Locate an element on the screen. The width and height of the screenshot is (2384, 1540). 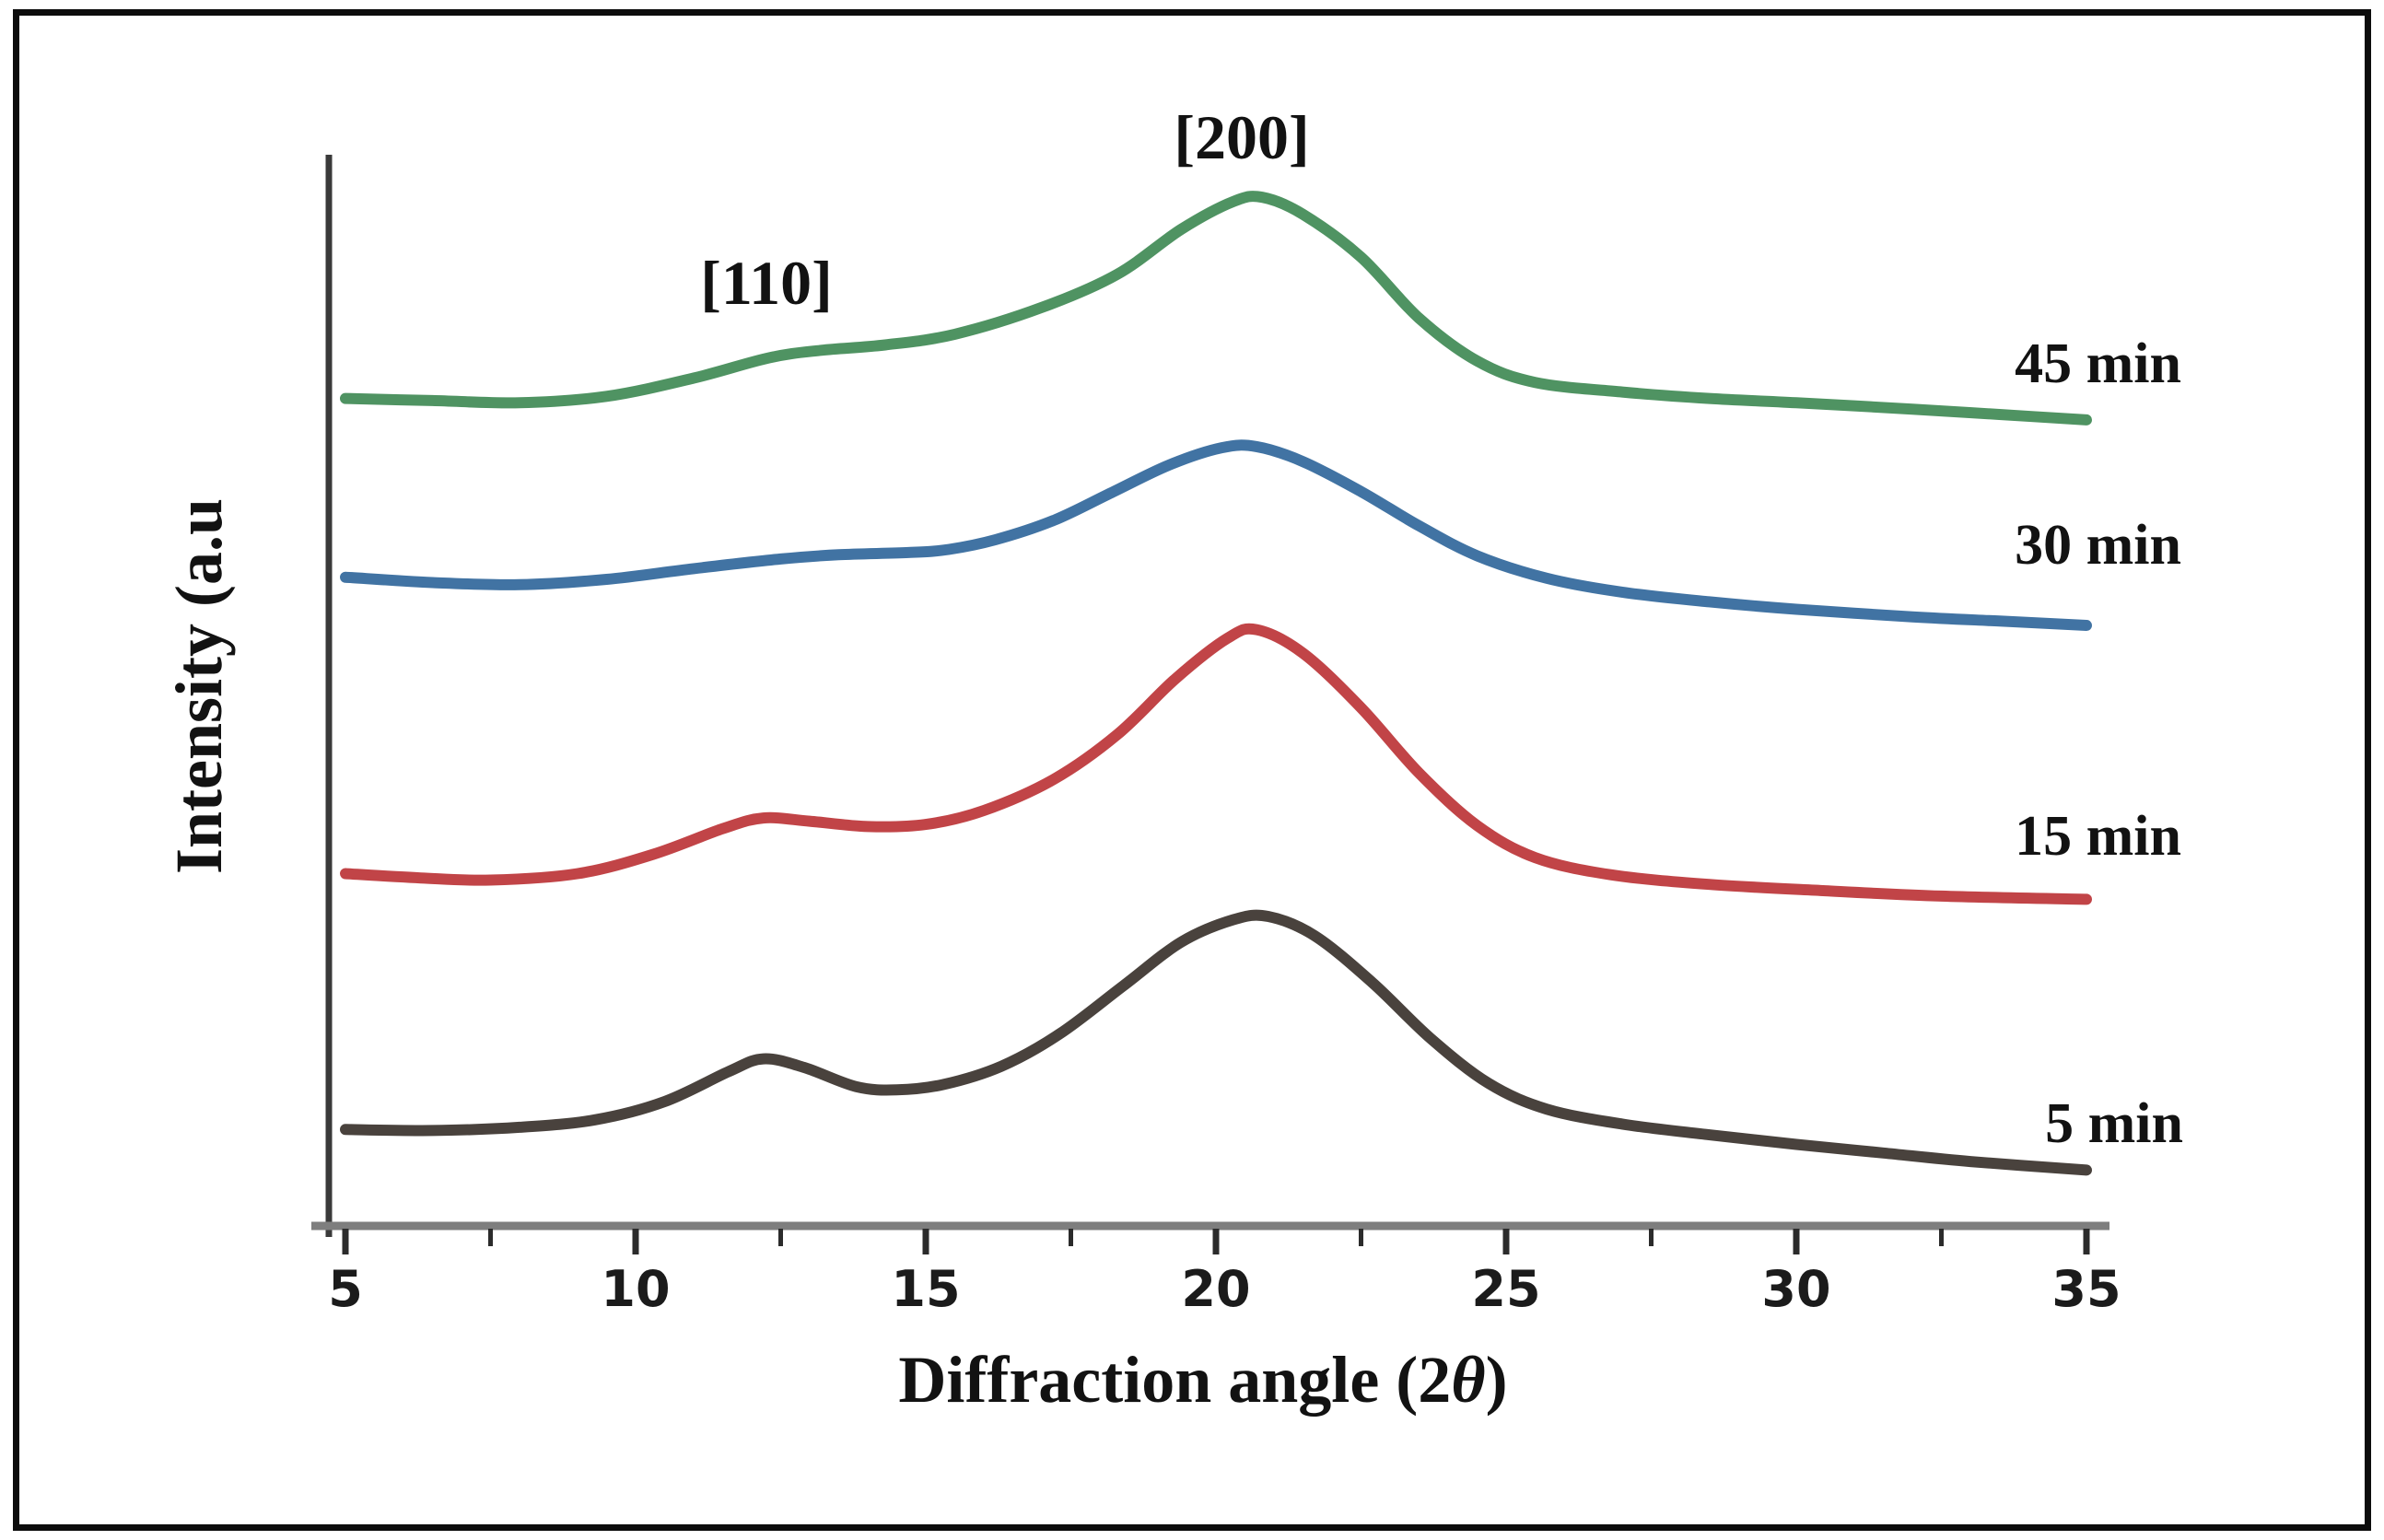
x-axis-title: Diffraction angle (2θ) is located at coordinates (1202, 1380).